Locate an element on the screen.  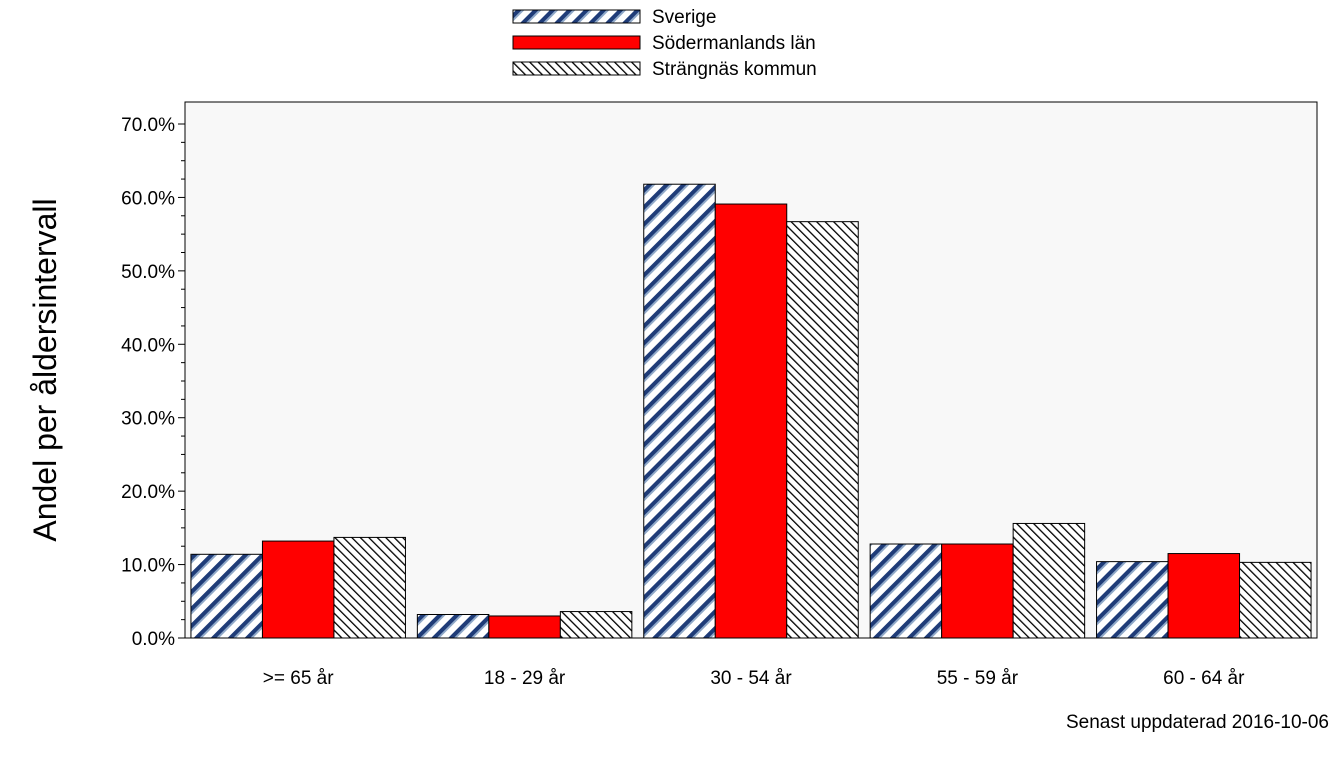
x-tick-label: >= 65 år is located at coordinates (298, 678).